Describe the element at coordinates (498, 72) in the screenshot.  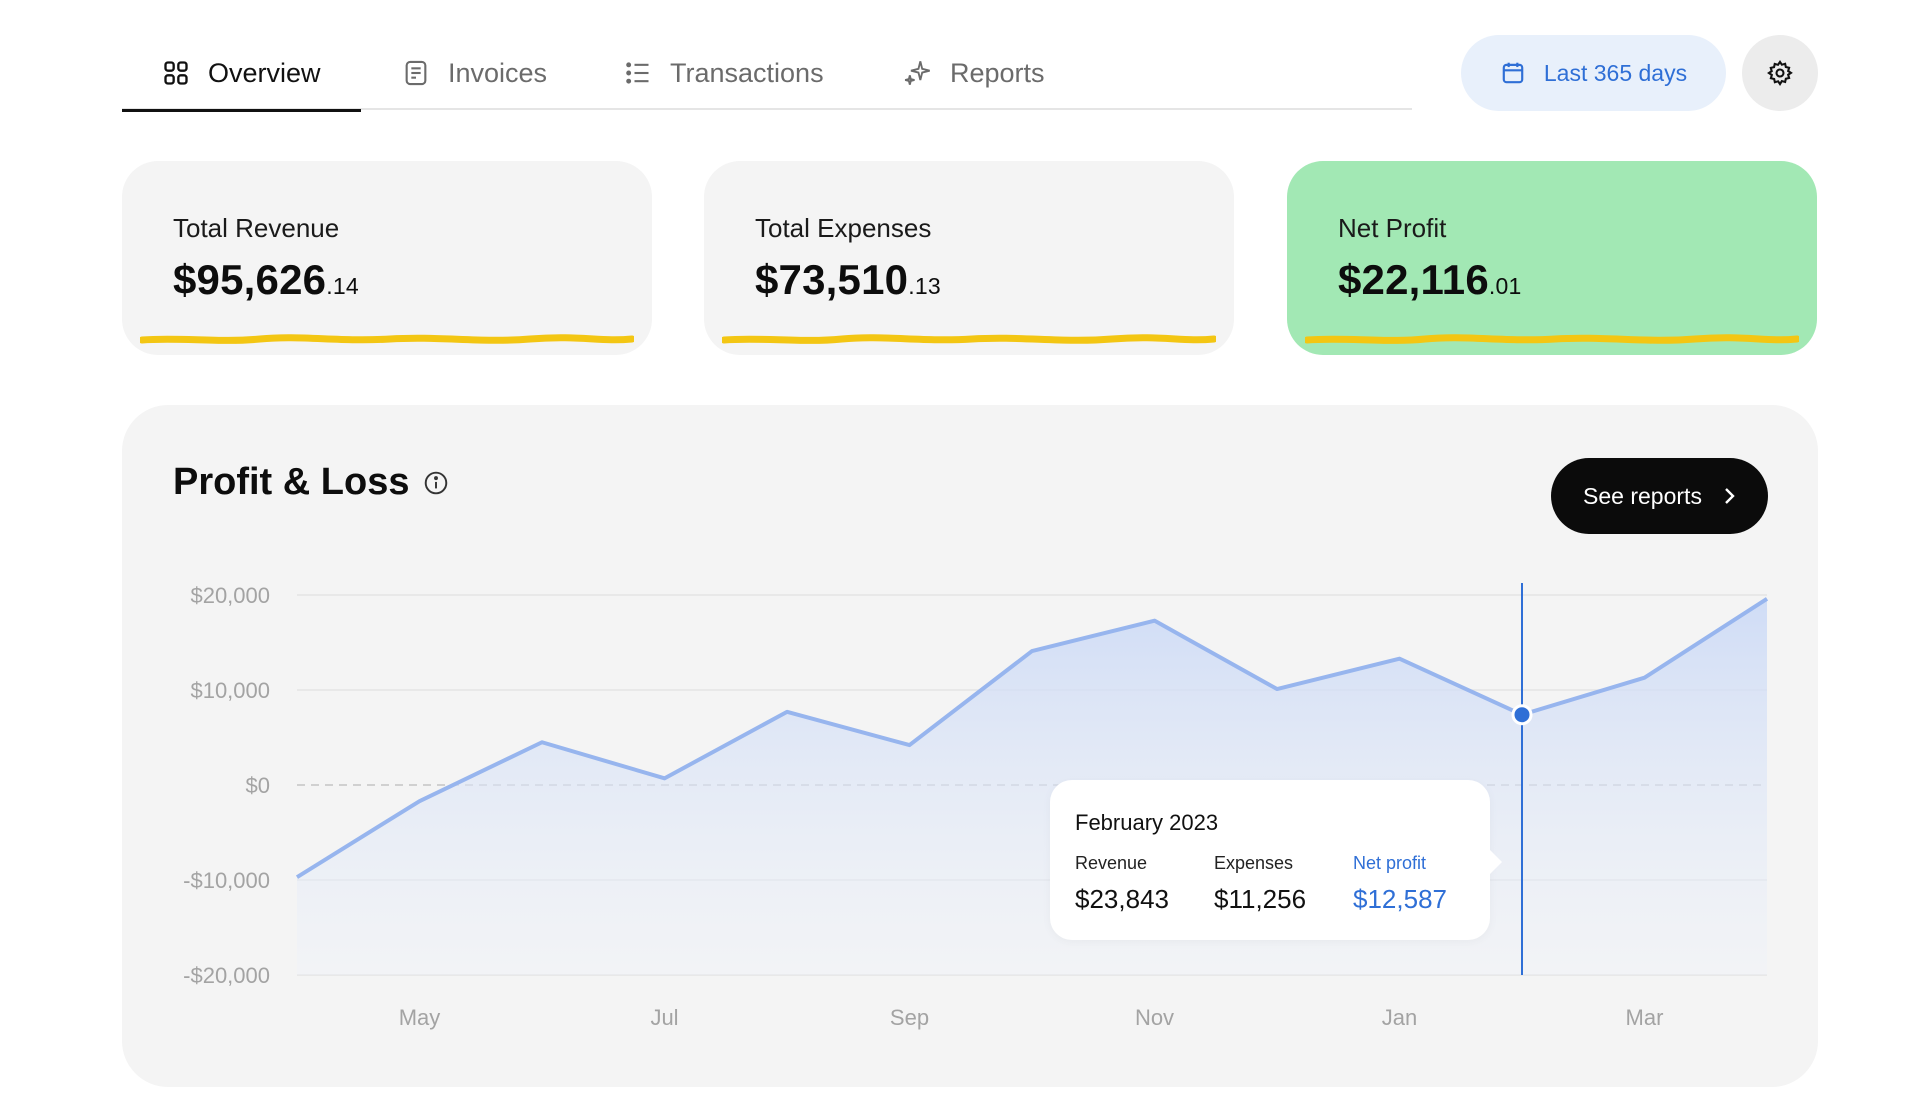
I see `tab-invoices-label: Invoices` at that location.